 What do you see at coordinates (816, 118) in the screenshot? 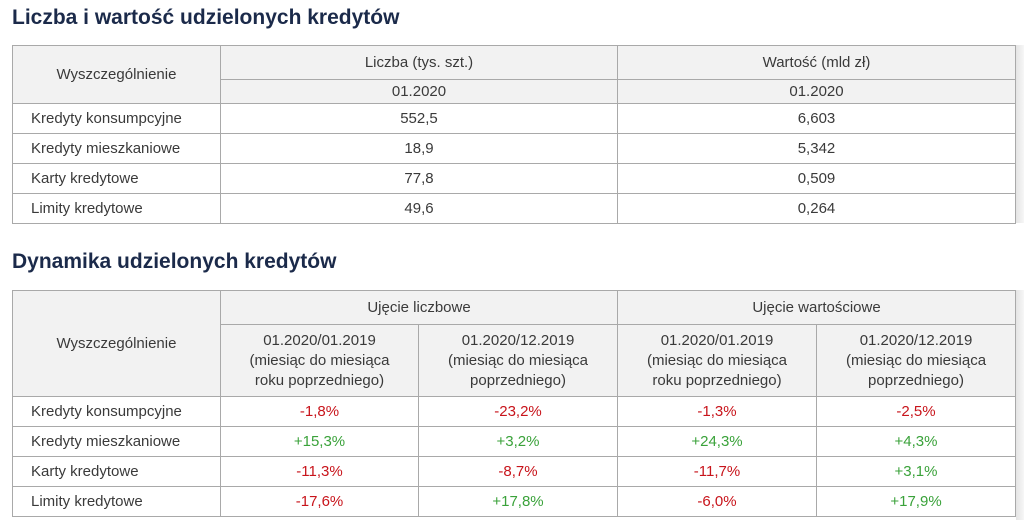
I see `cell-value: 6,603` at bounding box center [816, 118].